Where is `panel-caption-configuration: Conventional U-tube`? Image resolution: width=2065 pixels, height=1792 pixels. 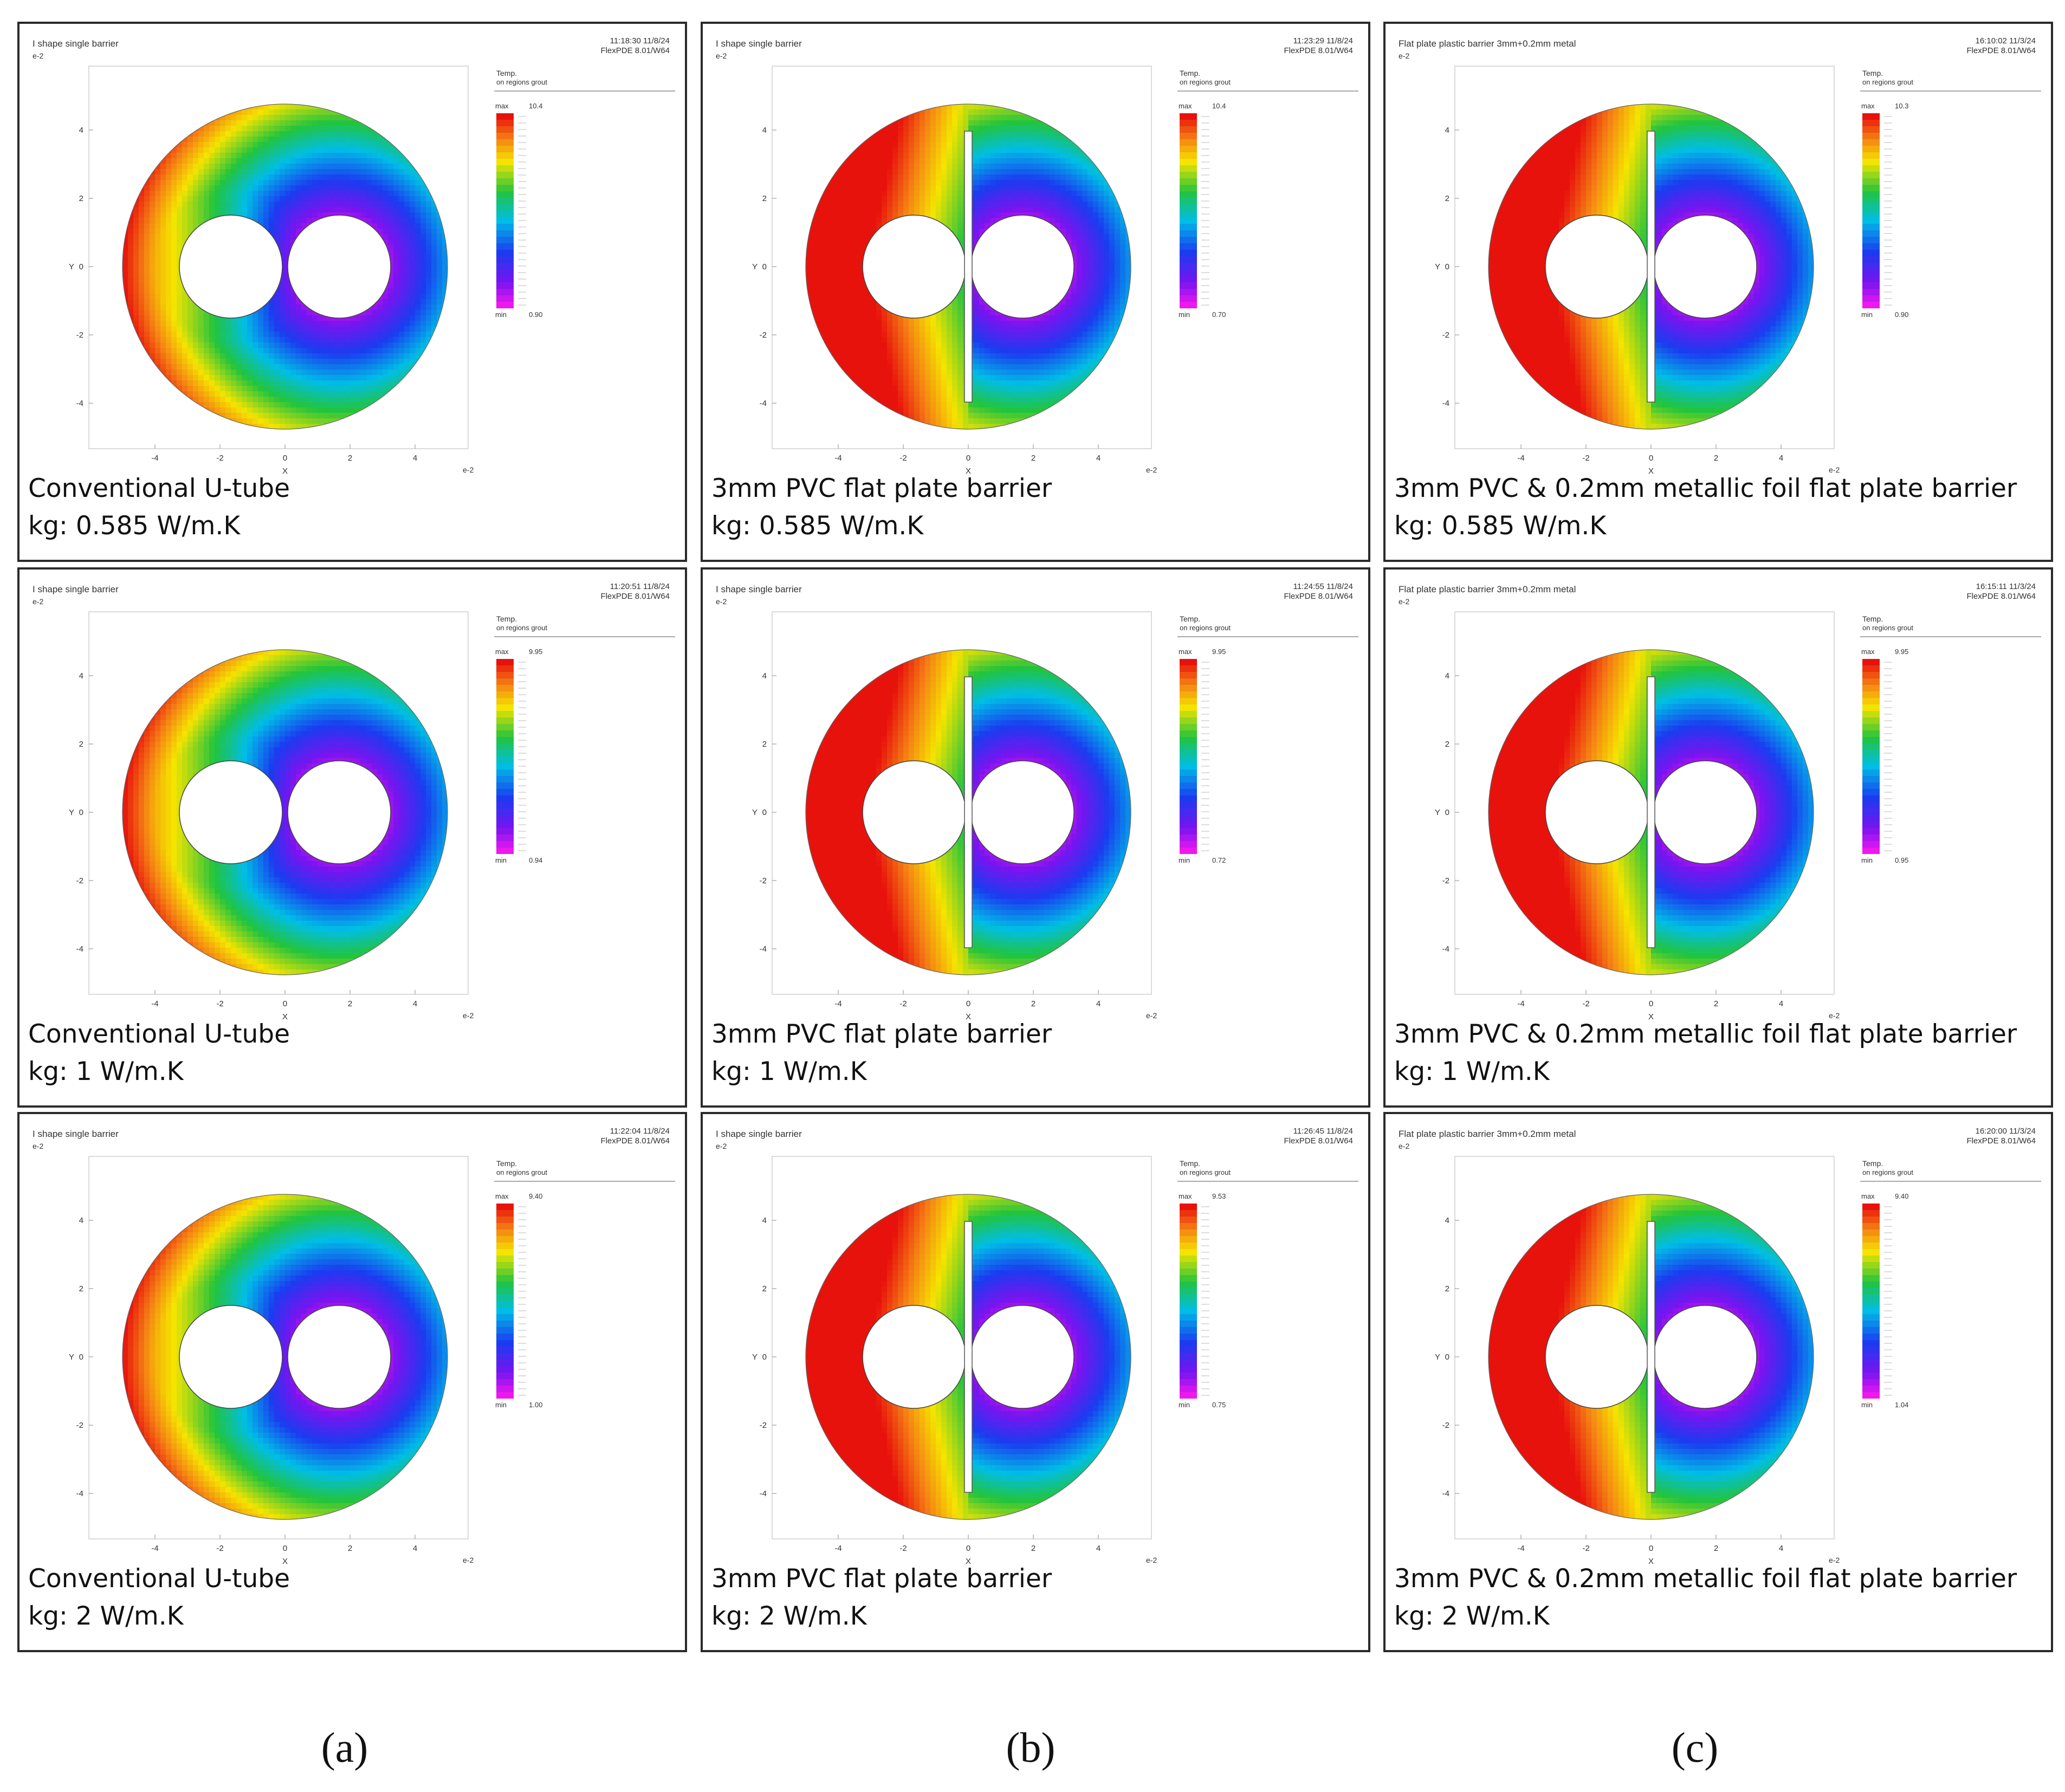 panel-caption-configuration: Conventional U-tube is located at coordinates (159, 489).